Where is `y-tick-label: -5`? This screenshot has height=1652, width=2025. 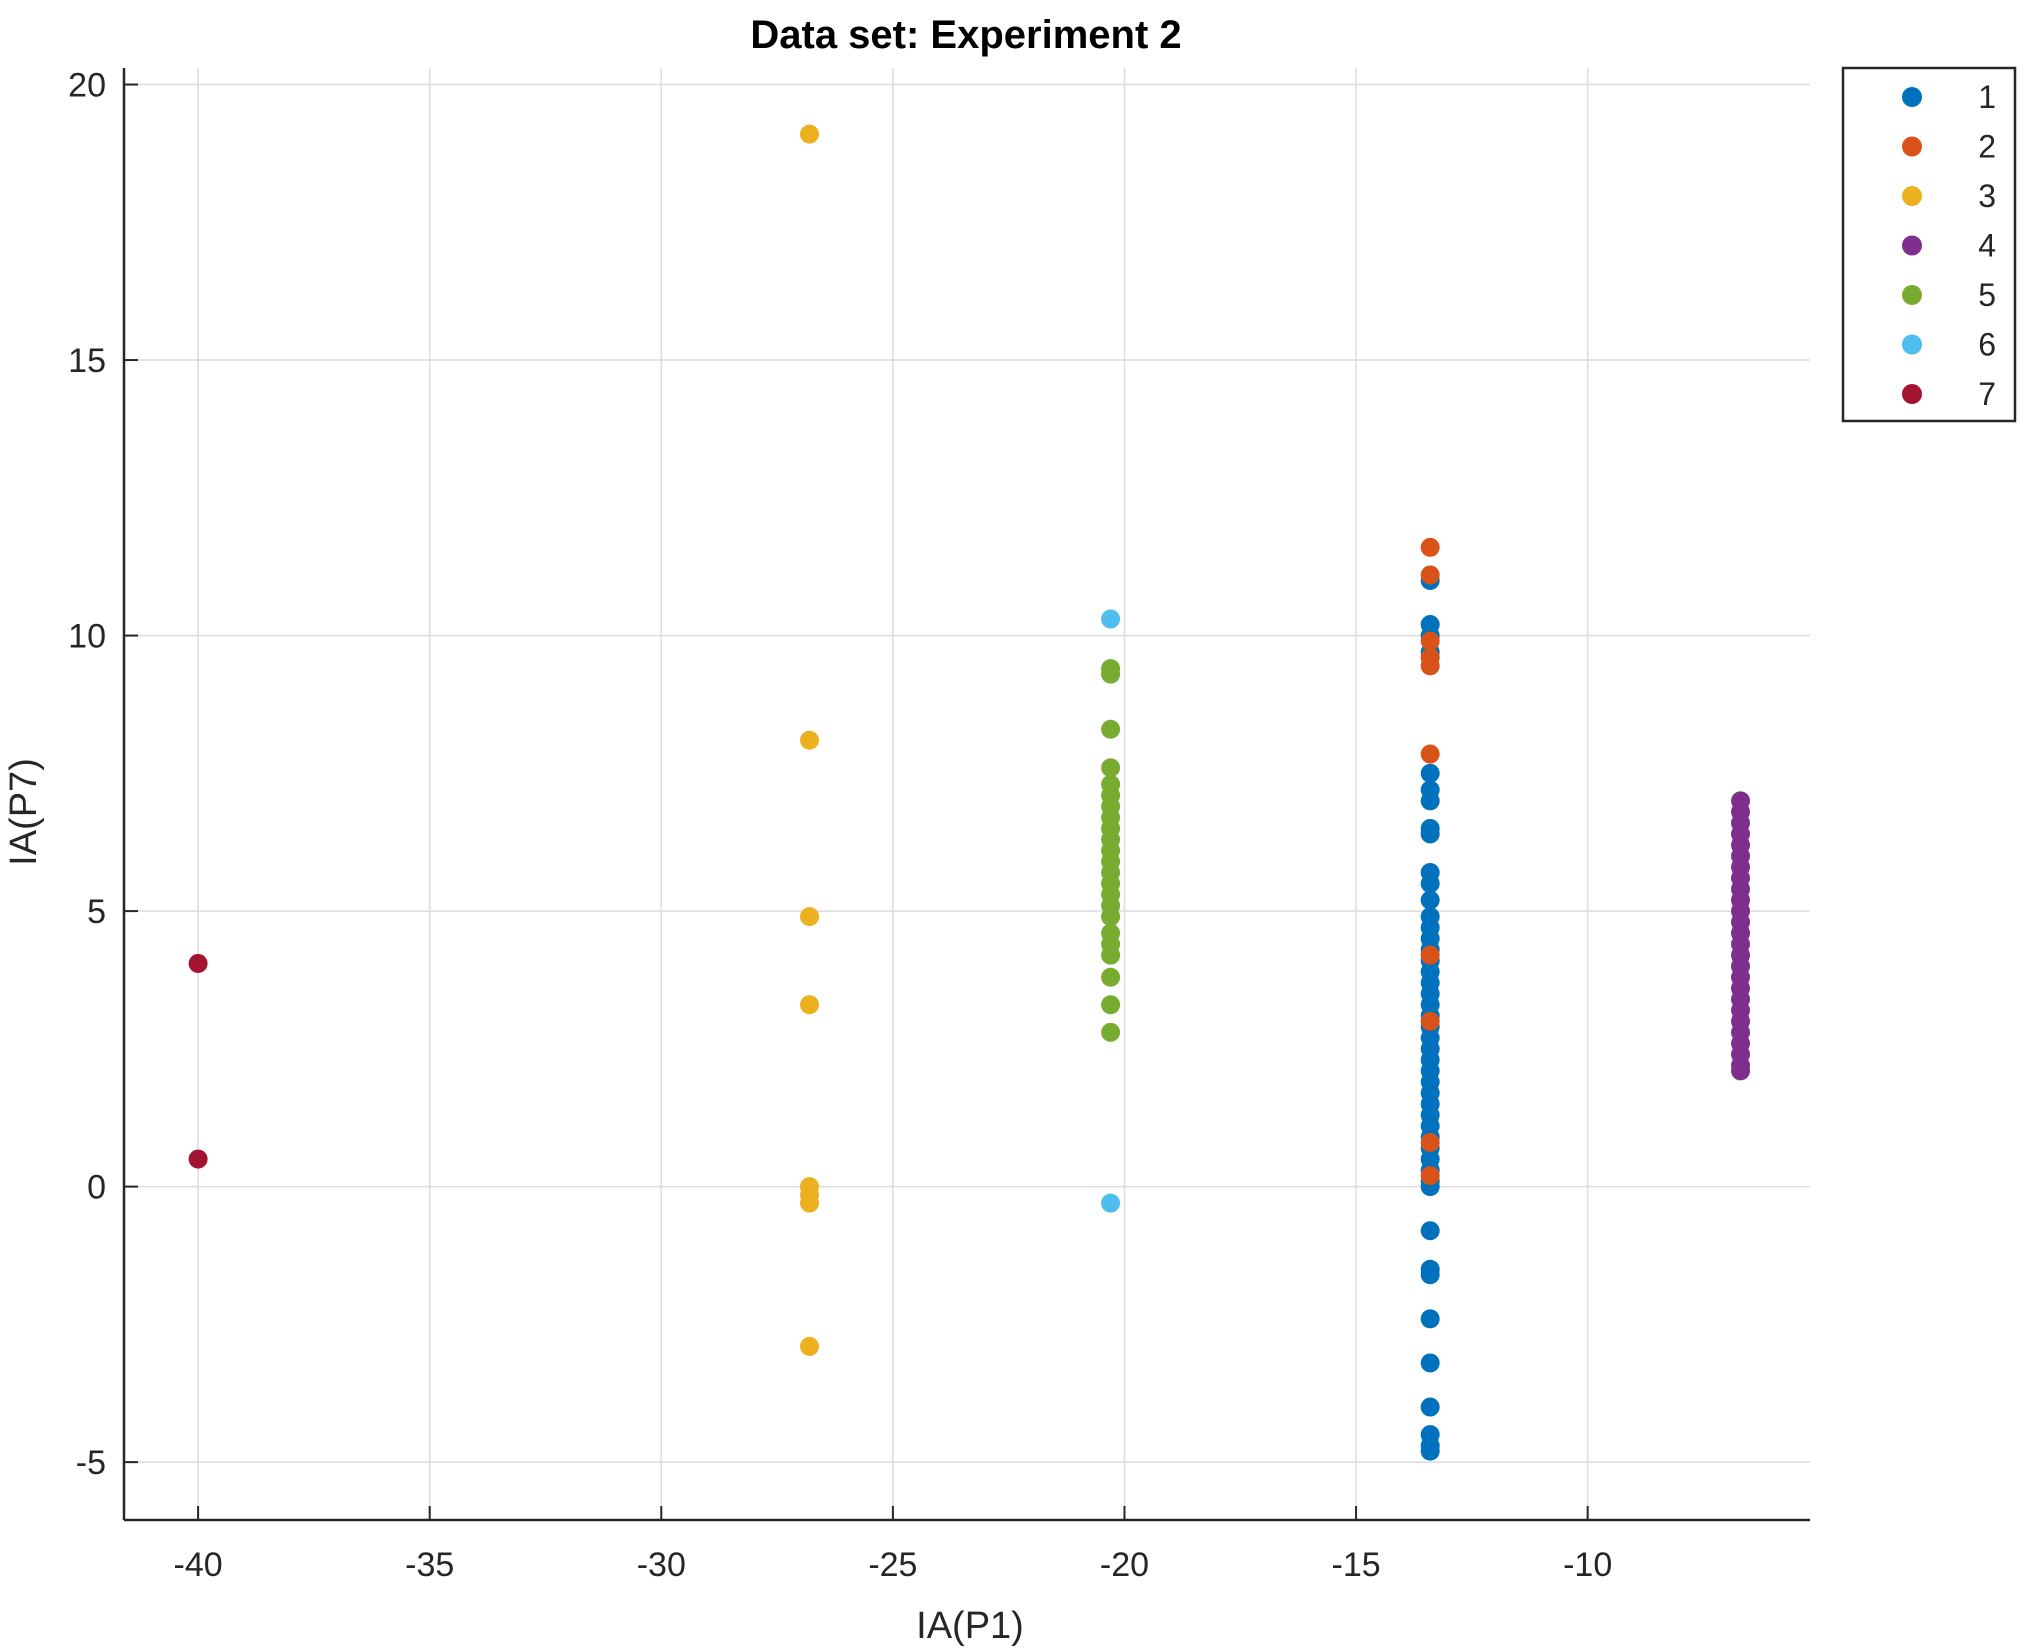
y-tick-label: -5 is located at coordinates (91, 1463).